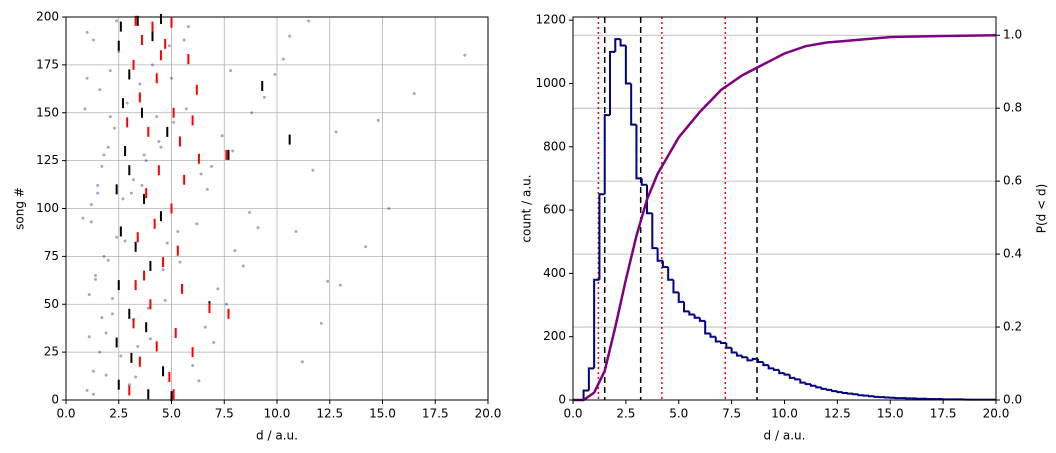 The image size is (1056, 453). Describe the element at coordinates (554, 146) in the screenshot. I see `y-tick-label: 800` at that location.